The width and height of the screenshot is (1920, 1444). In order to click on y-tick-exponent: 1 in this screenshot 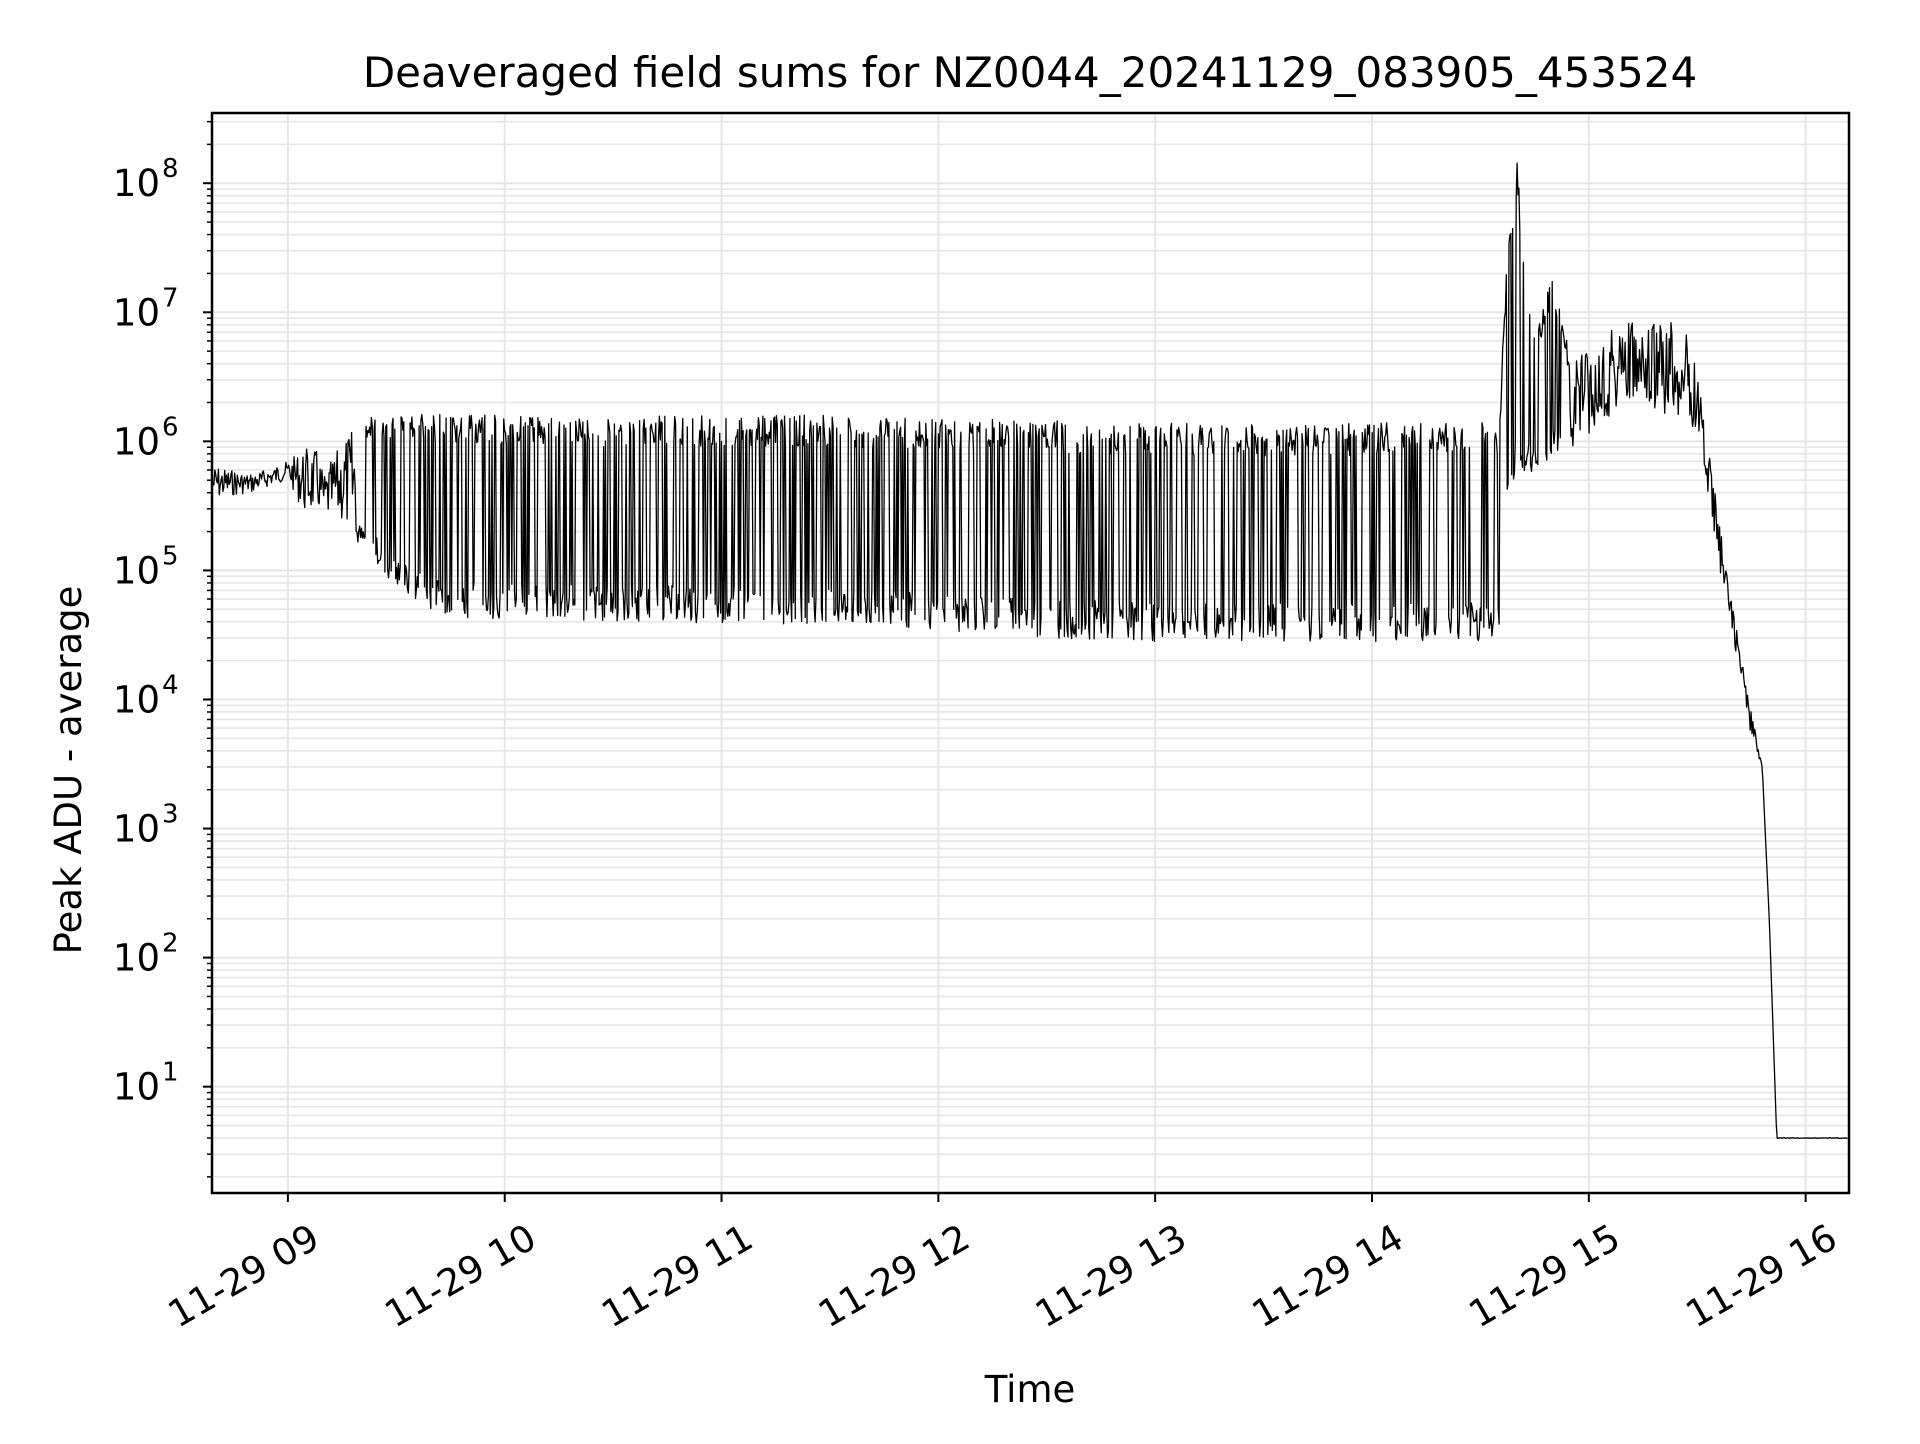, I will do `click(170, 1073)`.